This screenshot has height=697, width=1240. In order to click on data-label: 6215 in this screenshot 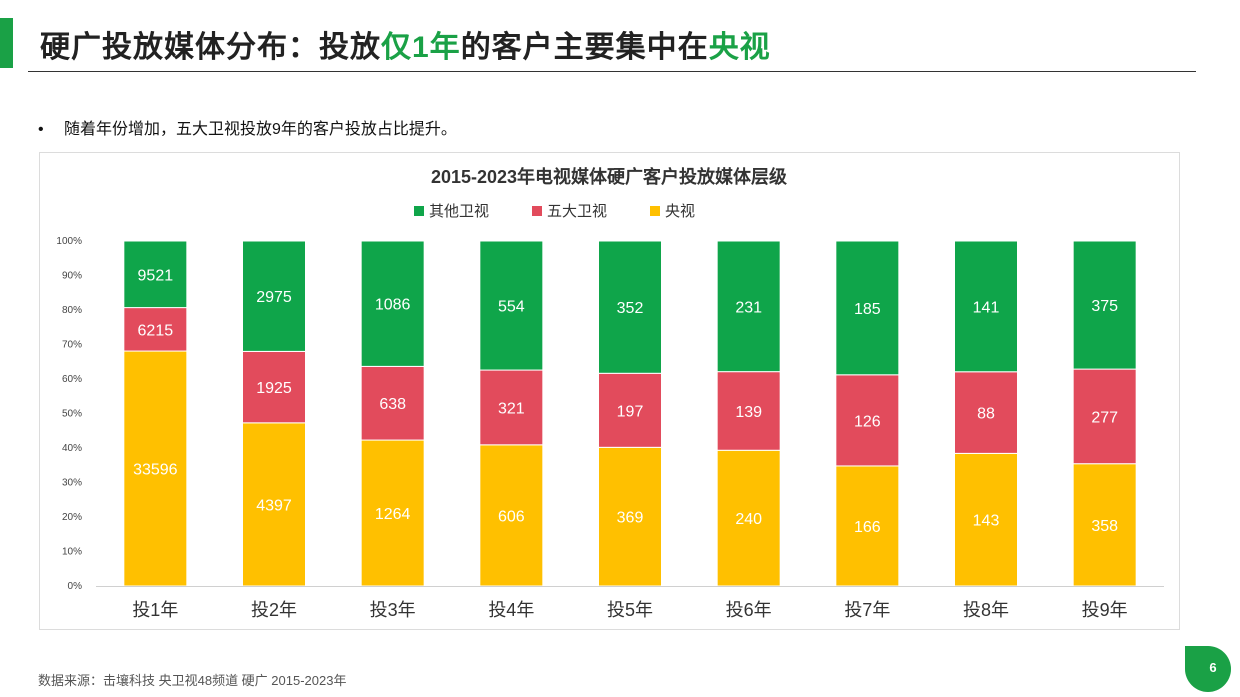, I will do `click(156, 330)`.